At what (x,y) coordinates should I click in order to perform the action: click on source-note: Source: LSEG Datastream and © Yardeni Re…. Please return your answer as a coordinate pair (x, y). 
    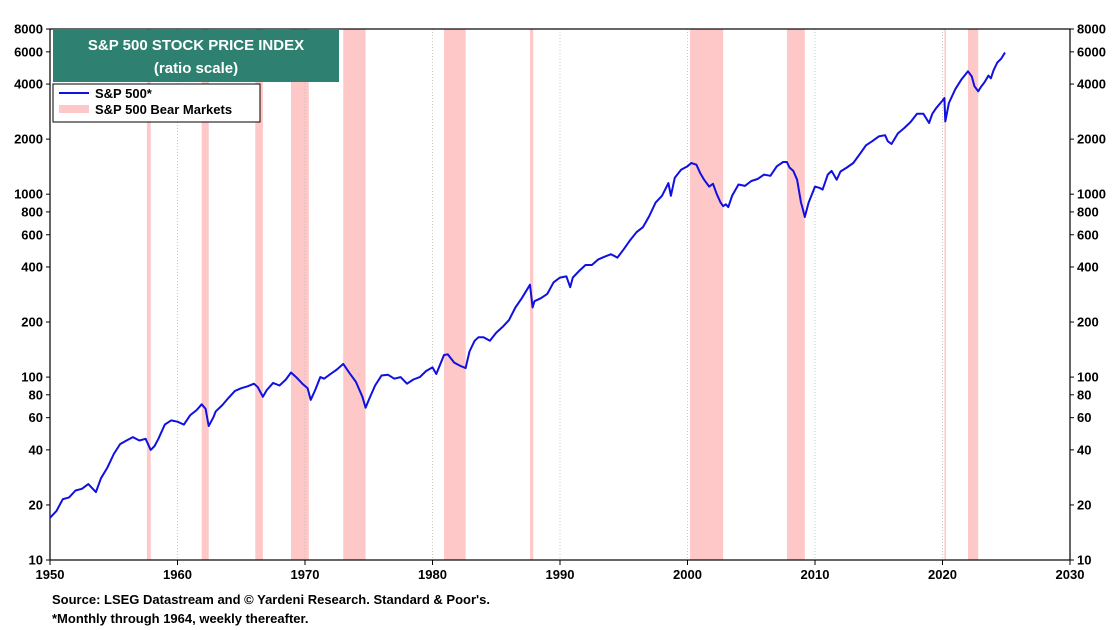
    Looking at the image, I should click on (271, 599).